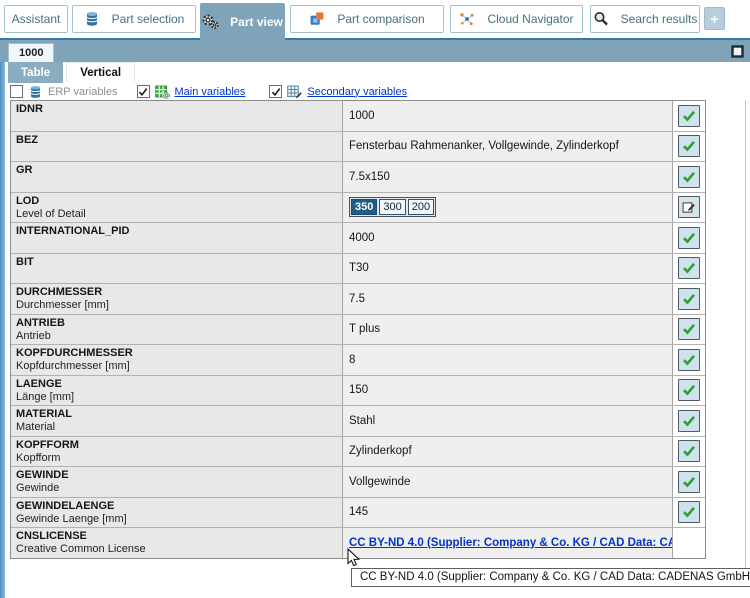 The width and height of the screenshot is (750, 598). What do you see at coordinates (47, 444) in the screenshot?
I see `variable-name: KOPFFORM` at bounding box center [47, 444].